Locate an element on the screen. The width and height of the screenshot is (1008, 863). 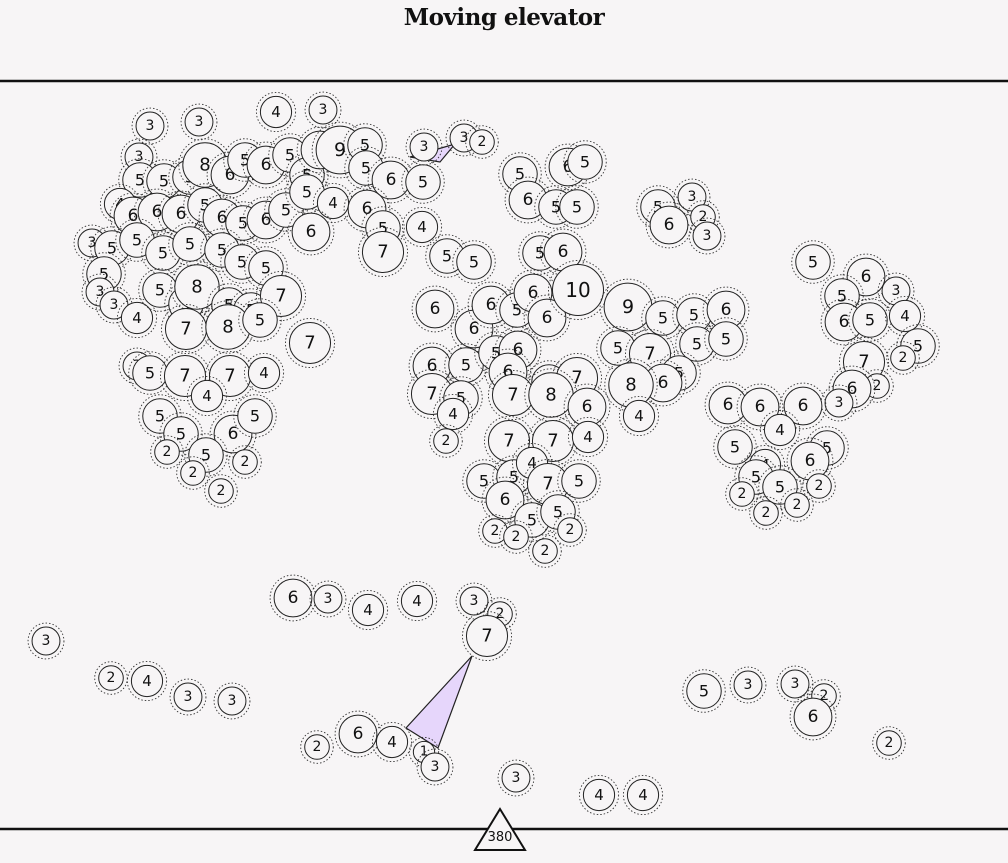
passenger-node: 10 is located at coordinates (578, 290).